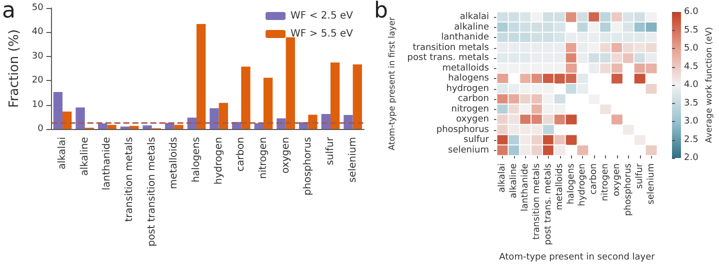 The width and height of the screenshot is (719, 267). What do you see at coordinates (463, 129) in the screenshot?
I see `y-tick-label: phosphorus` at bounding box center [463, 129].